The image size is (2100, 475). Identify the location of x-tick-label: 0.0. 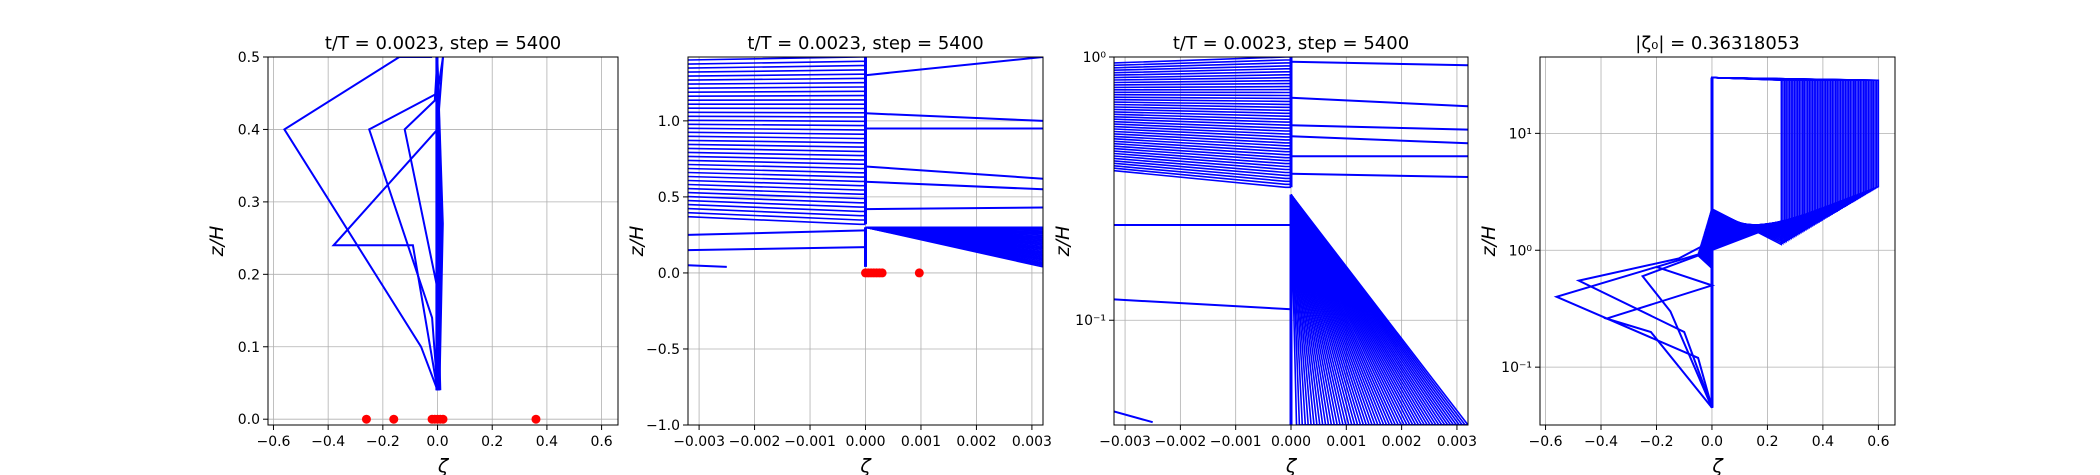
(437, 442).